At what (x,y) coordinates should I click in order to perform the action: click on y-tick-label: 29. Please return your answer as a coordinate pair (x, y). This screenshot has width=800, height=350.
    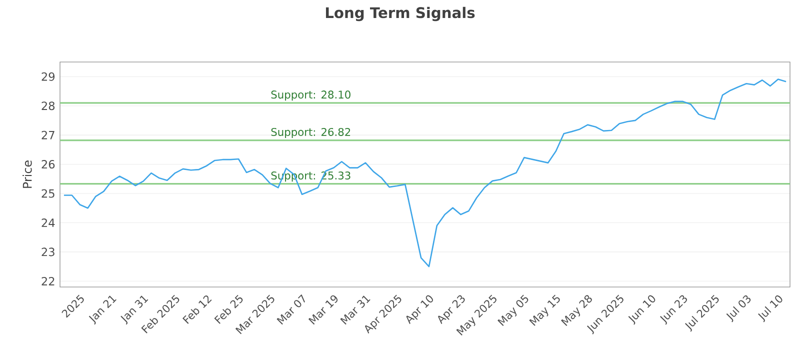
    Looking at the image, I should click on (48, 76).